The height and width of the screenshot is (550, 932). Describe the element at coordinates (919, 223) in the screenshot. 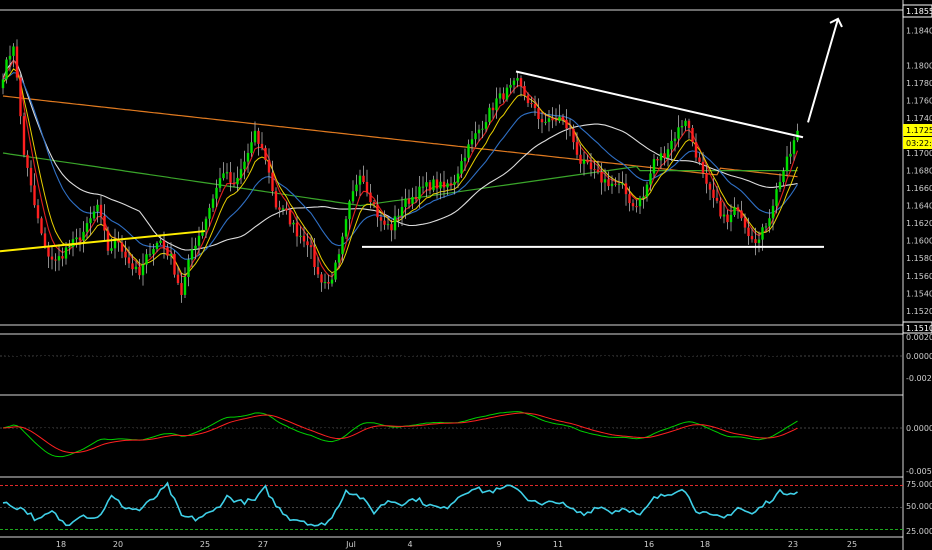

I see `price-tick-label: 1.16200` at that location.